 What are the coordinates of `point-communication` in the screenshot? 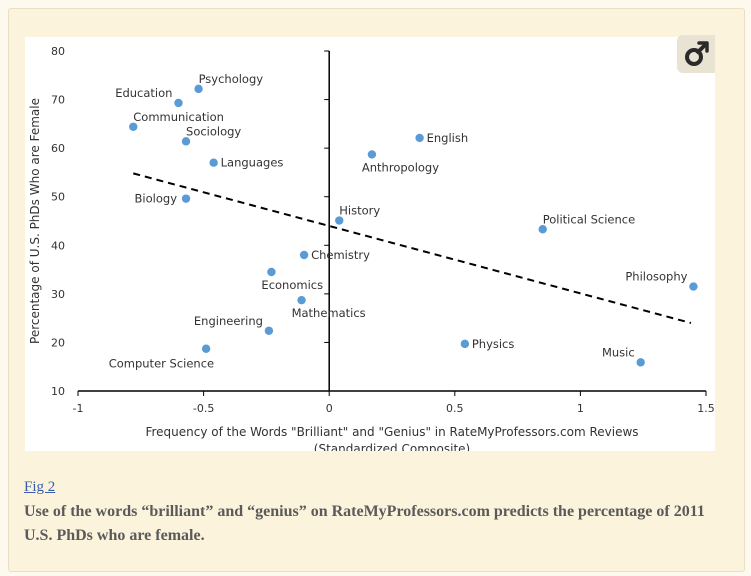 It's located at (133, 126).